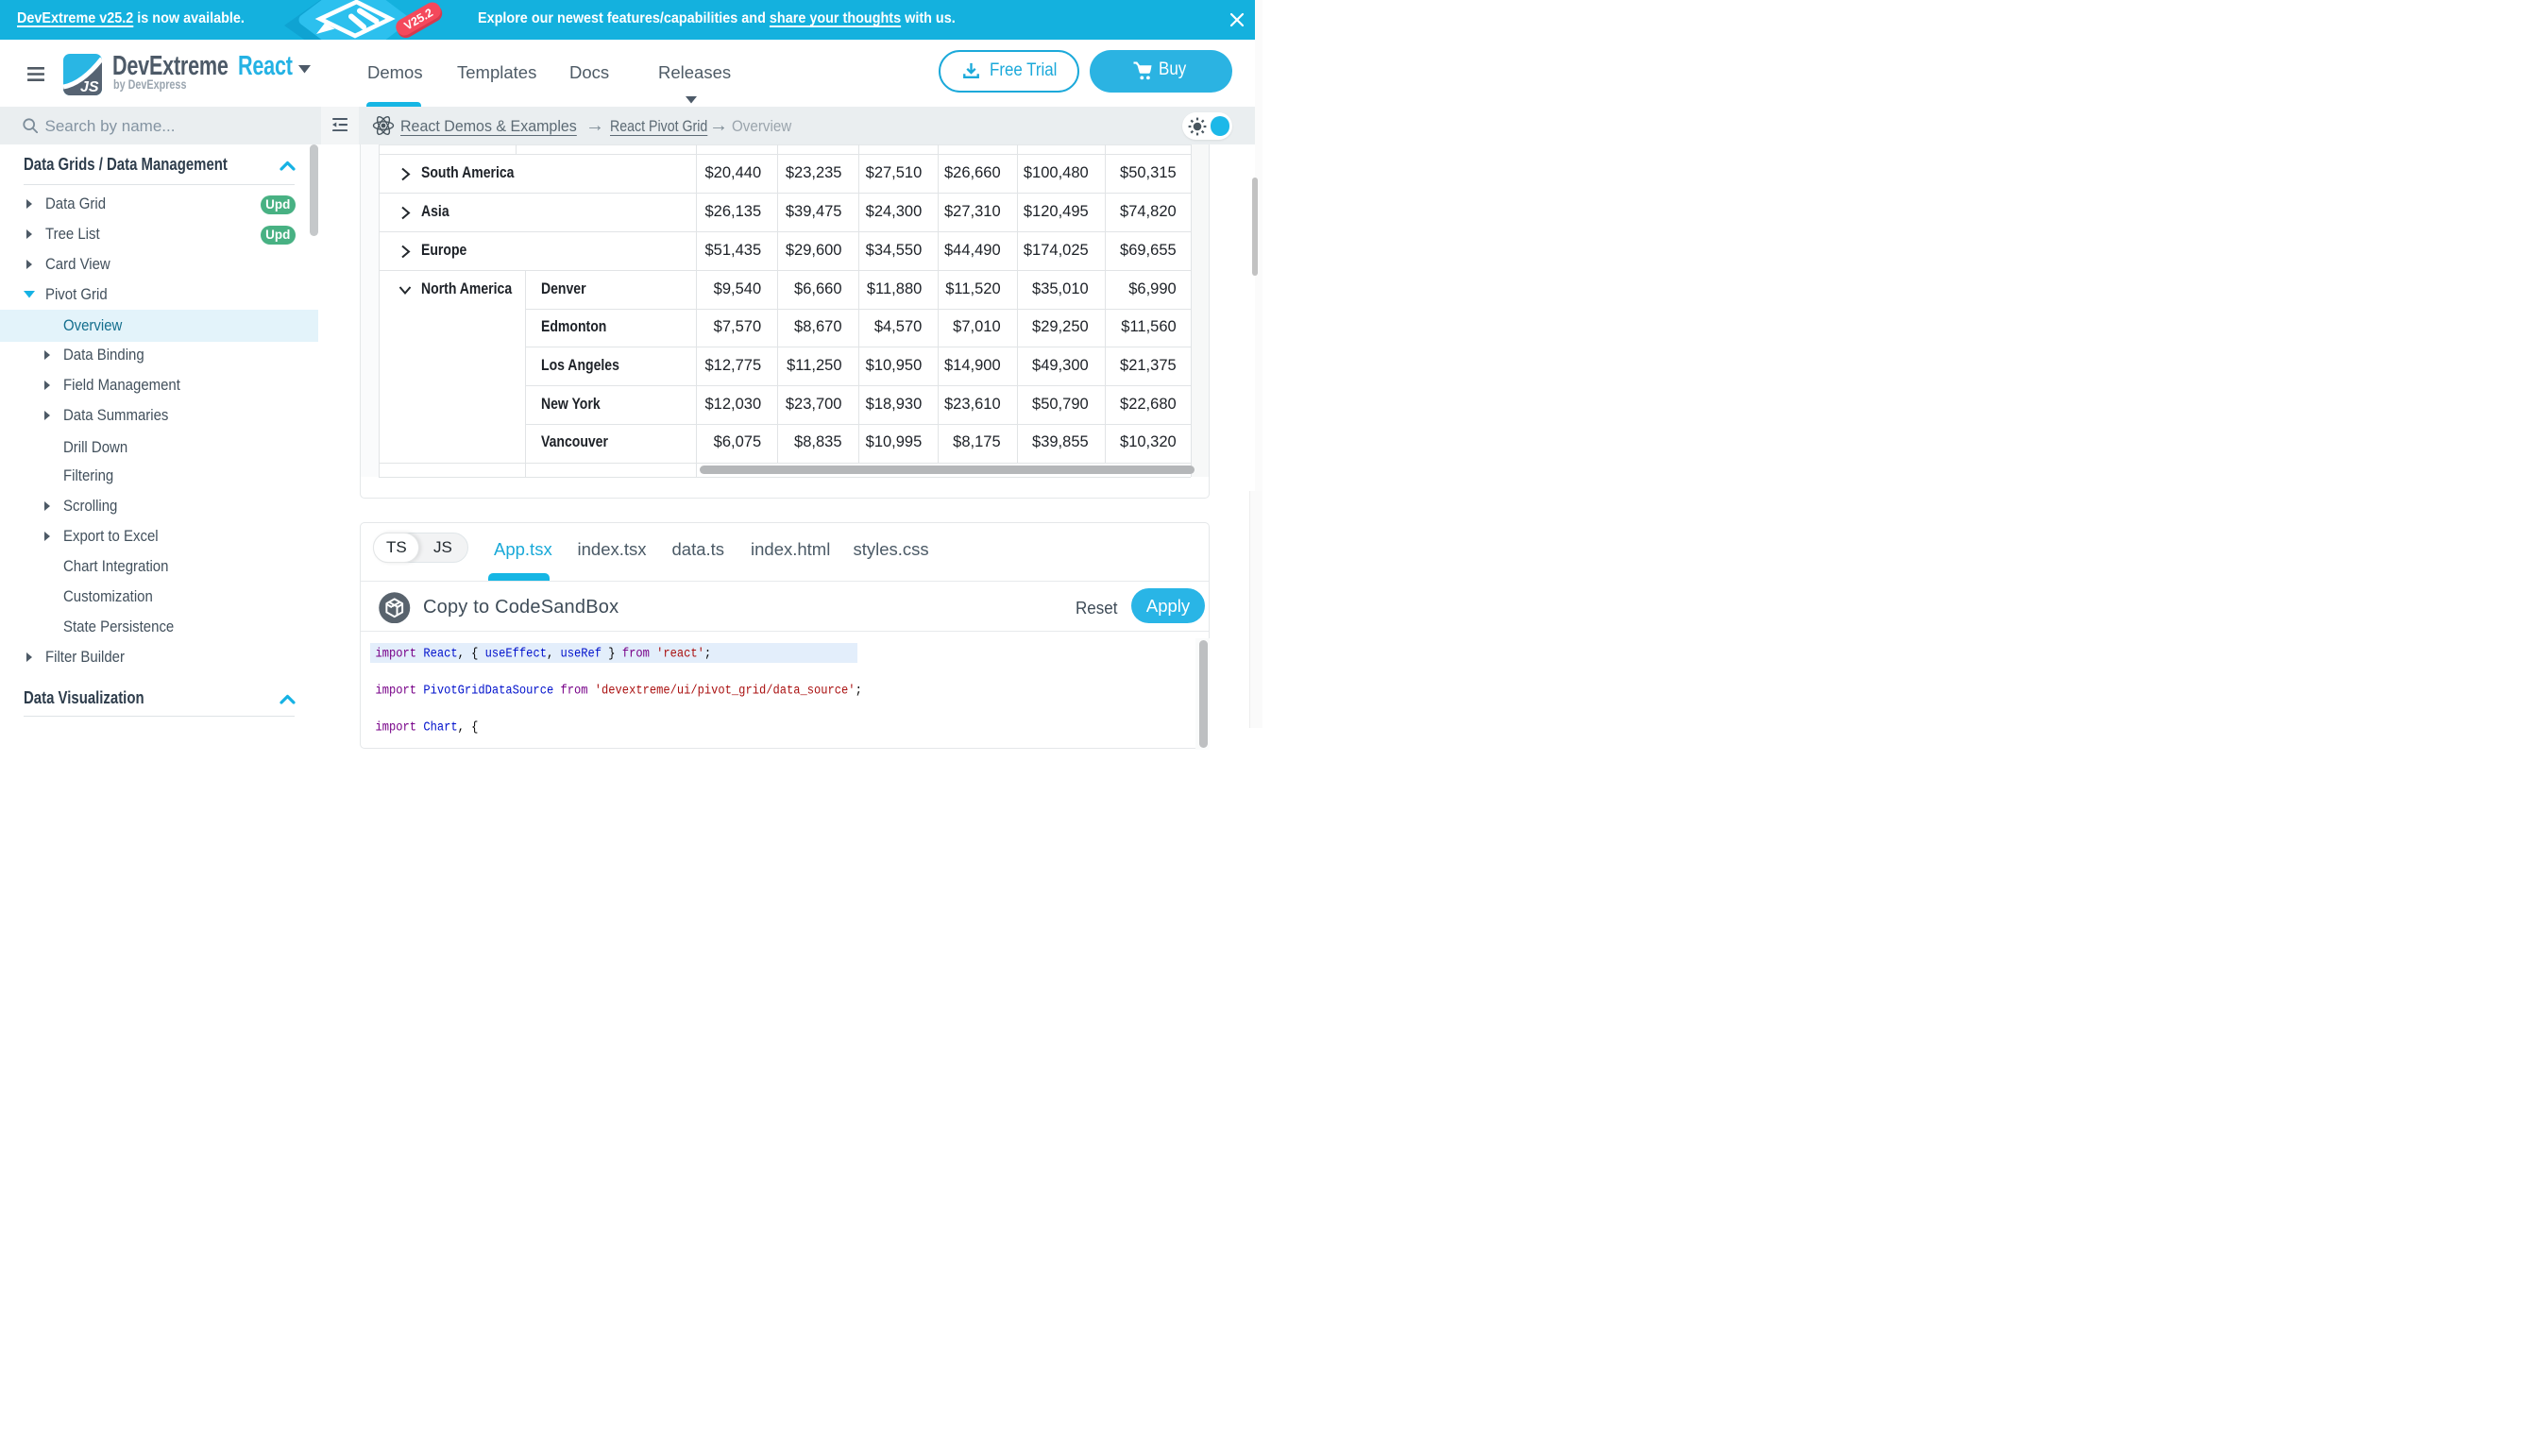  I want to click on svg-text: JS, so click(89, 87).